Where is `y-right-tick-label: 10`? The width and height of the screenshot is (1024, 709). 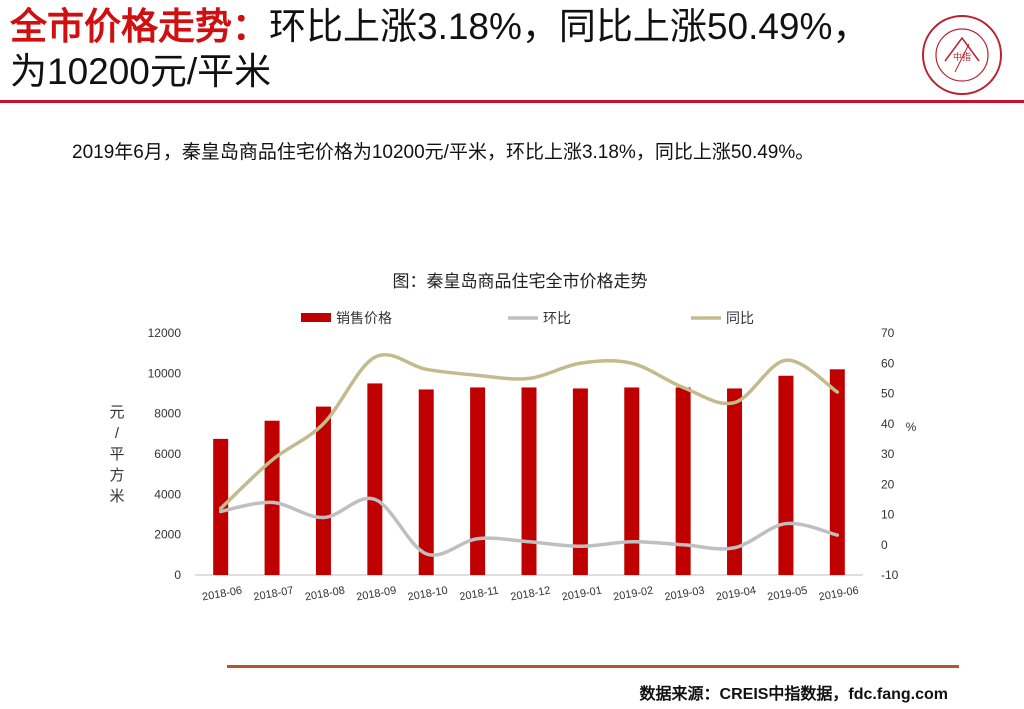 y-right-tick-label: 10 is located at coordinates (888, 515).